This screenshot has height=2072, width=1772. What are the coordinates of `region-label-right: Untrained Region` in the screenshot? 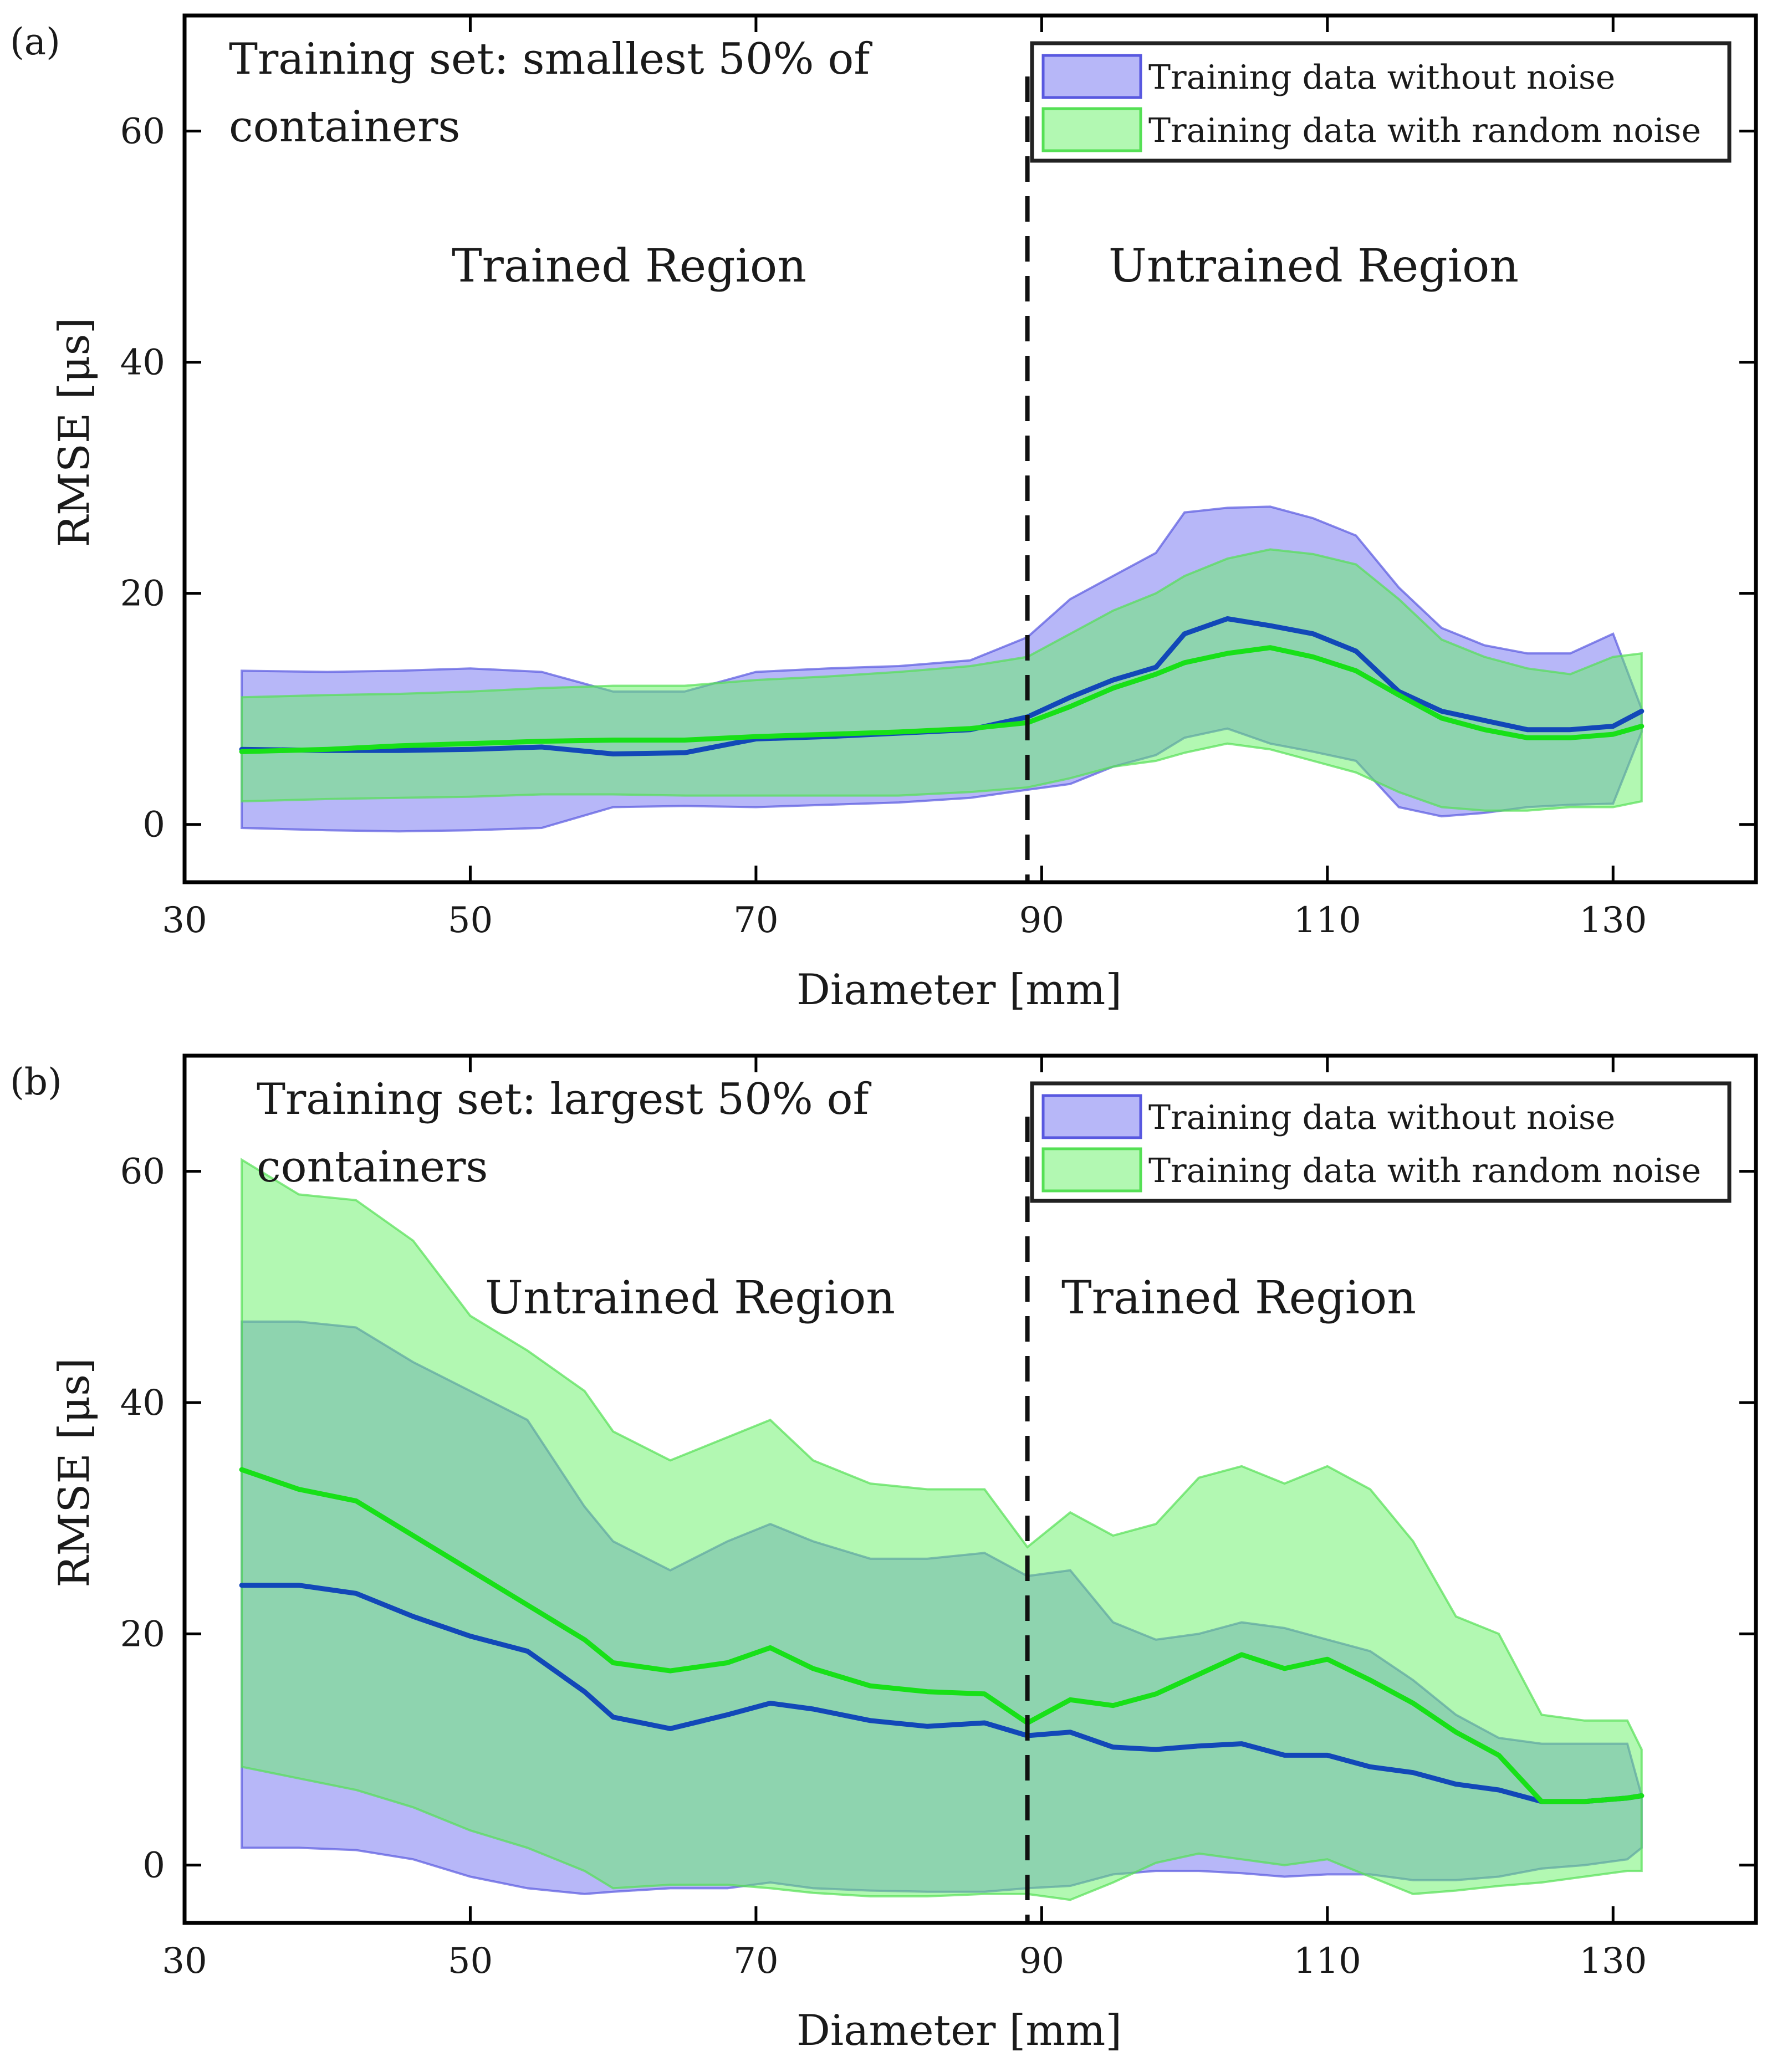 It's located at (1314, 266).